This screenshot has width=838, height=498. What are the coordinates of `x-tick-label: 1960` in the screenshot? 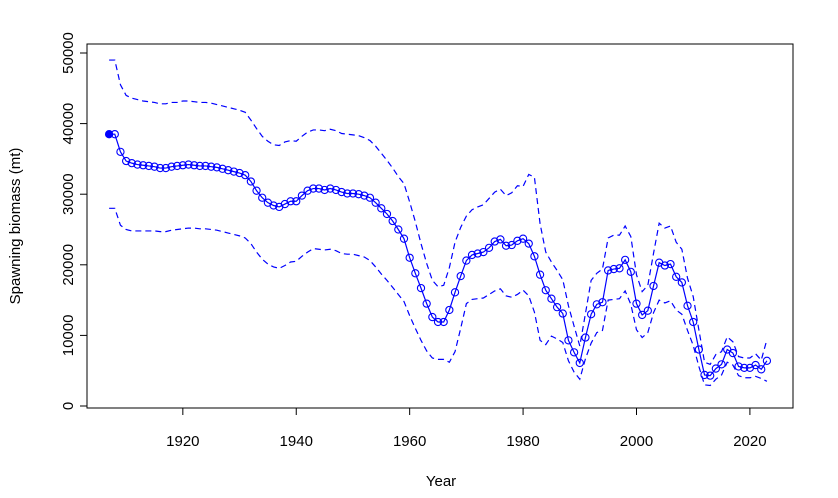 It's located at (409, 441).